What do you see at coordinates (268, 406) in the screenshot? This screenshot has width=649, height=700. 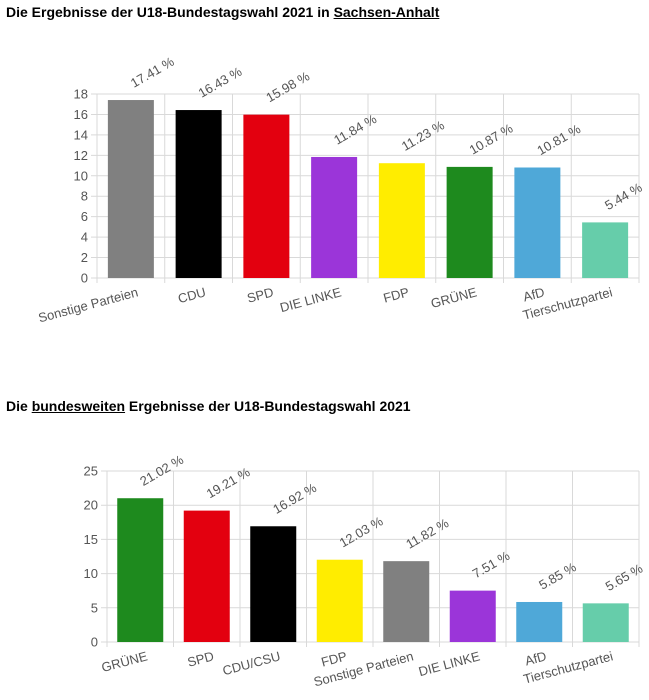 I see `title-text-after: Ergebnisse der U18-Bundestagswahl 2021` at bounding box center [268, 406].